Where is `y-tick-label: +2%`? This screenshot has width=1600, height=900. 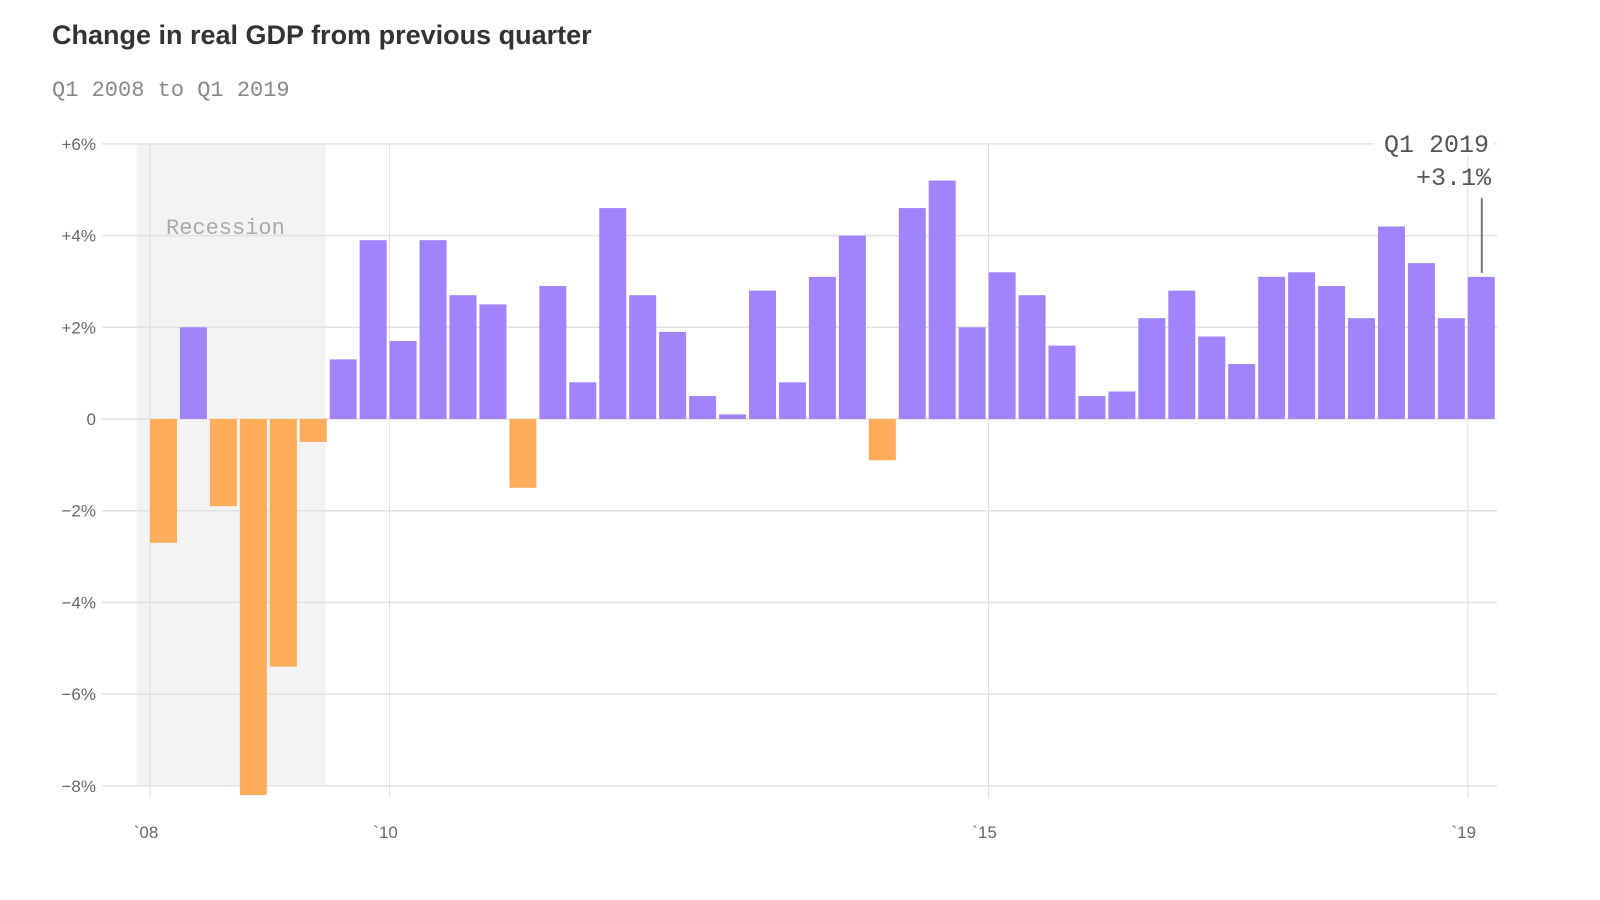
y-tick-label: +2% is located at coordinates (79, 327).